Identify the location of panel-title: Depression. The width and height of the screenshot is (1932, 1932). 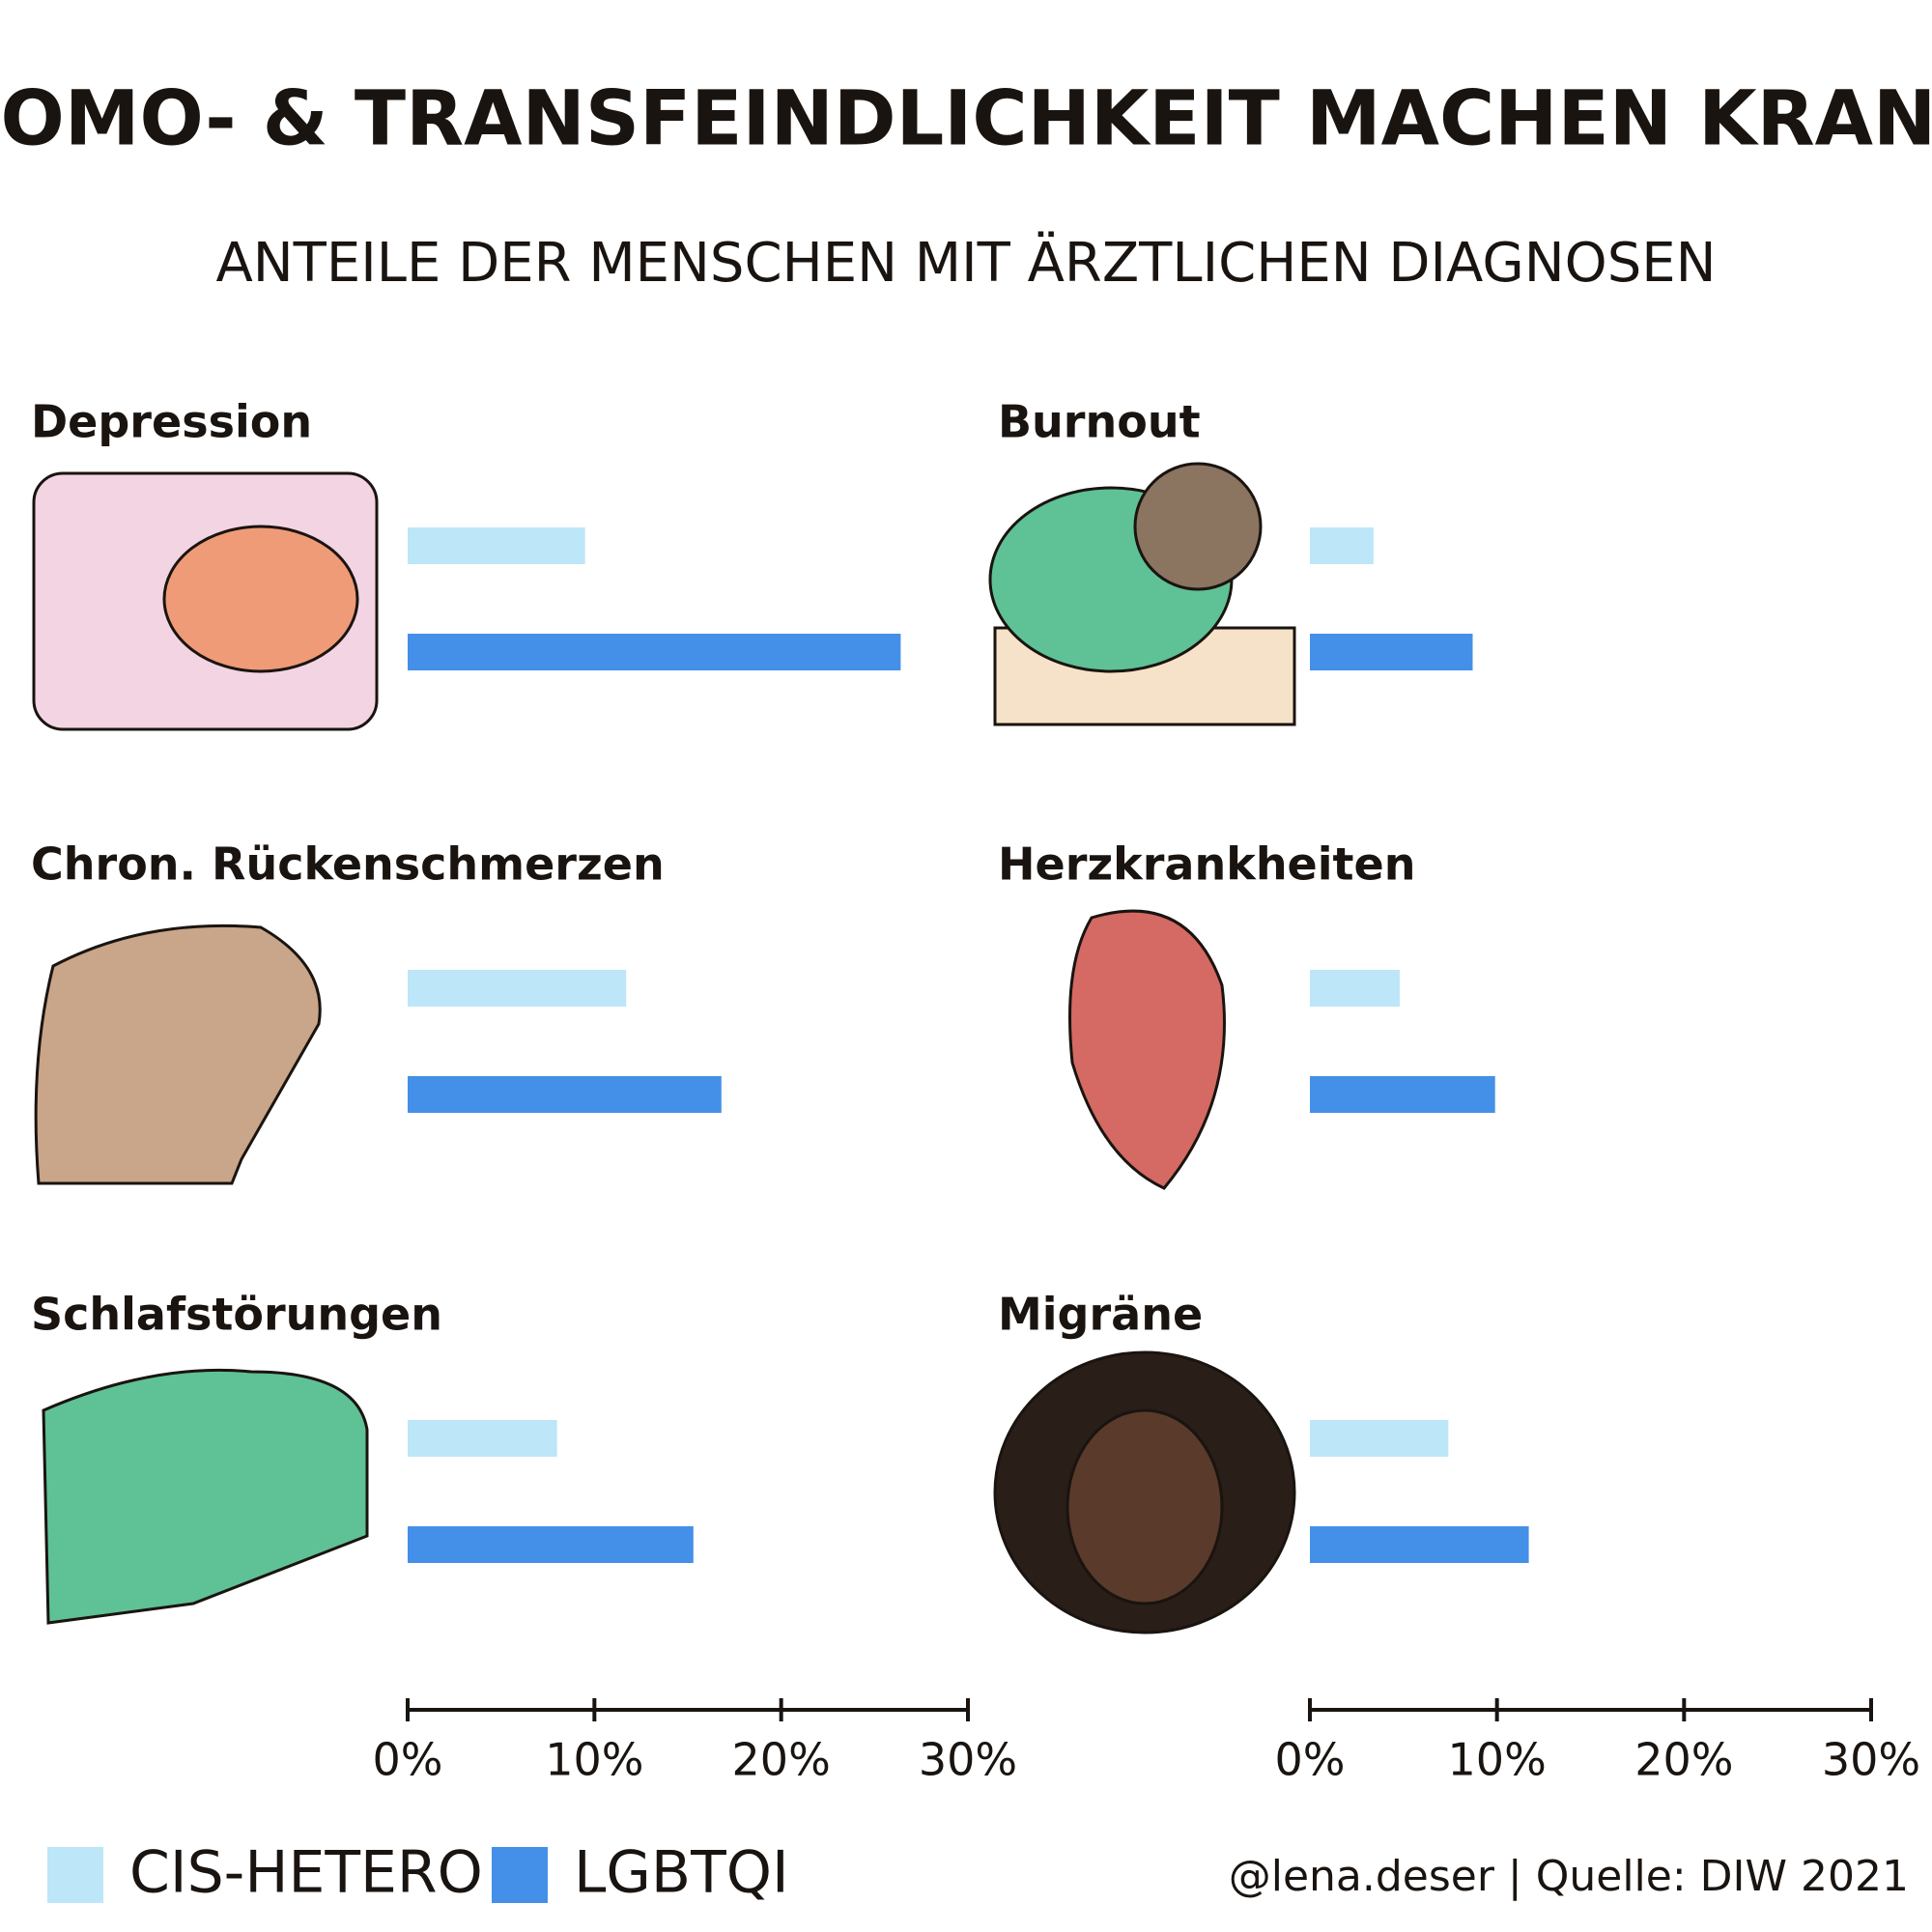
(171, 422).